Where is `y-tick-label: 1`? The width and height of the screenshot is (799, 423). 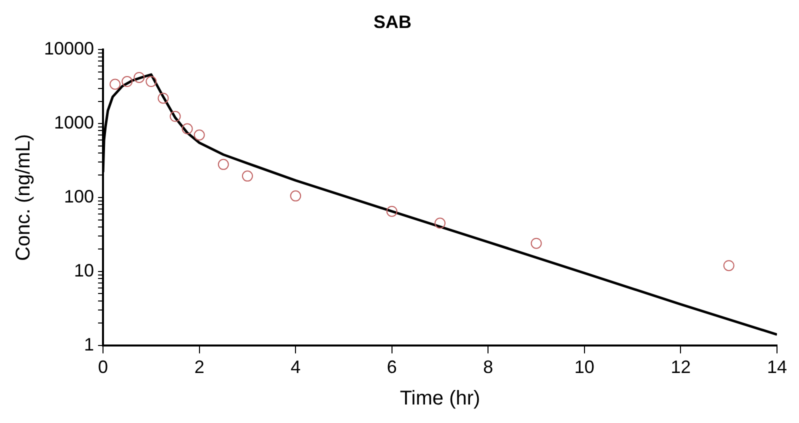 y-tick-label: 1 is located at coordinates (89, 344).